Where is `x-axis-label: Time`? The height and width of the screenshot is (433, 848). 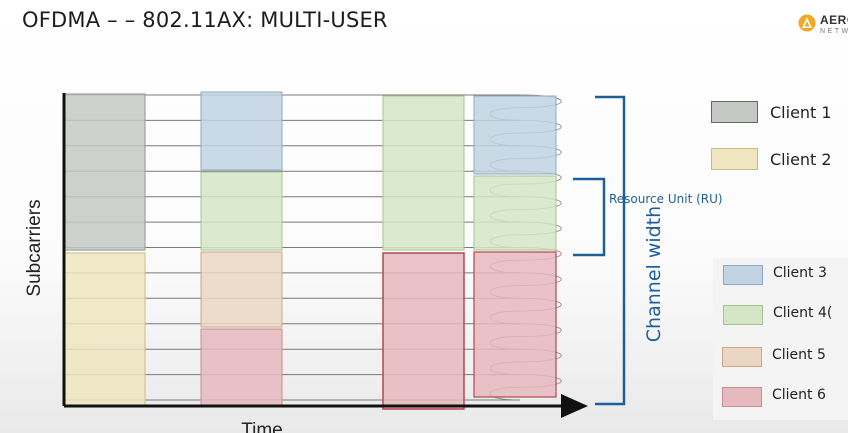 x-axis-label: Time is located at coordinates (262, 426).